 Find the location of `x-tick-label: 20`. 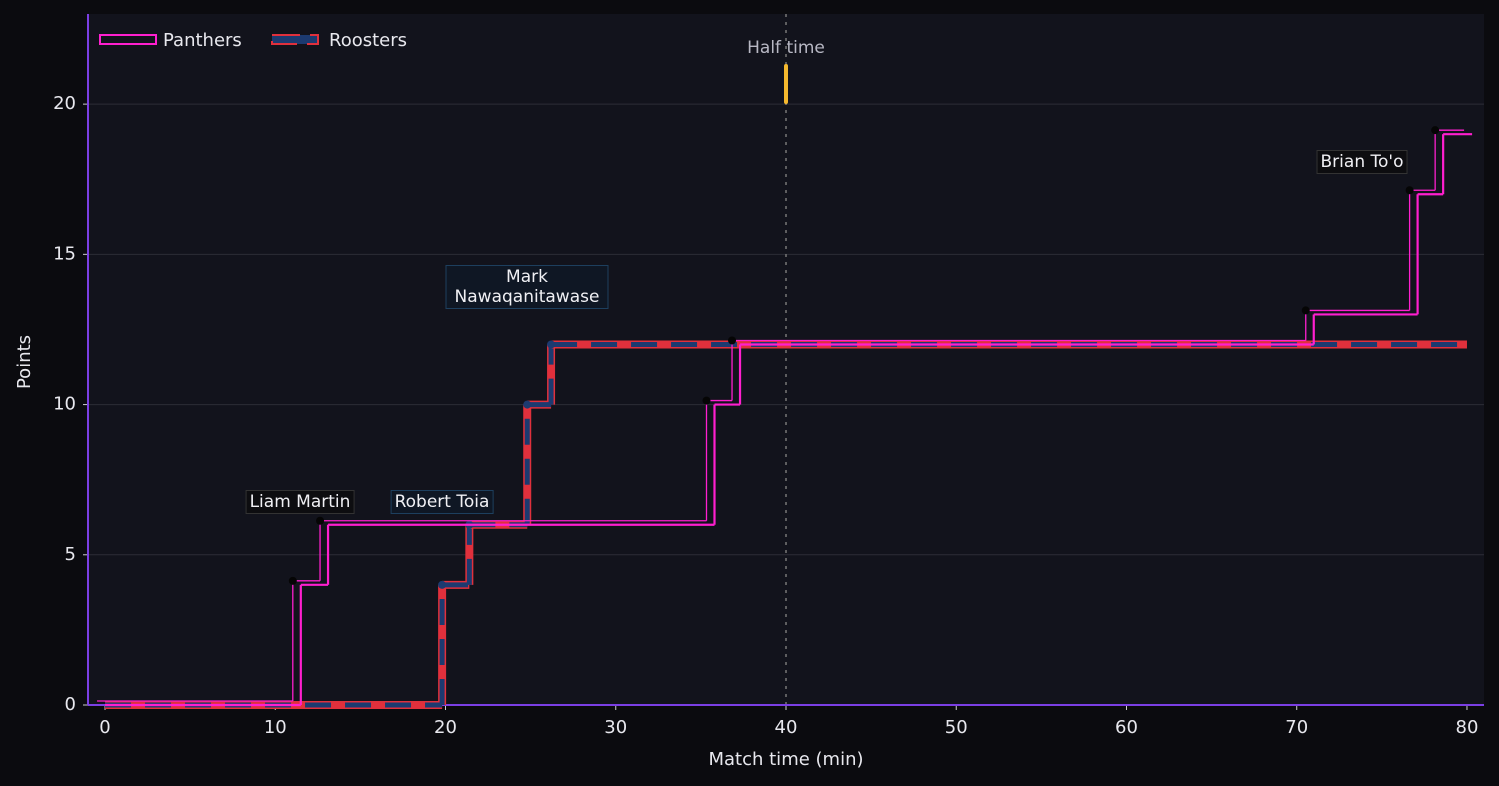

x-tick-label: 20 is located at coordinates (445, 727).